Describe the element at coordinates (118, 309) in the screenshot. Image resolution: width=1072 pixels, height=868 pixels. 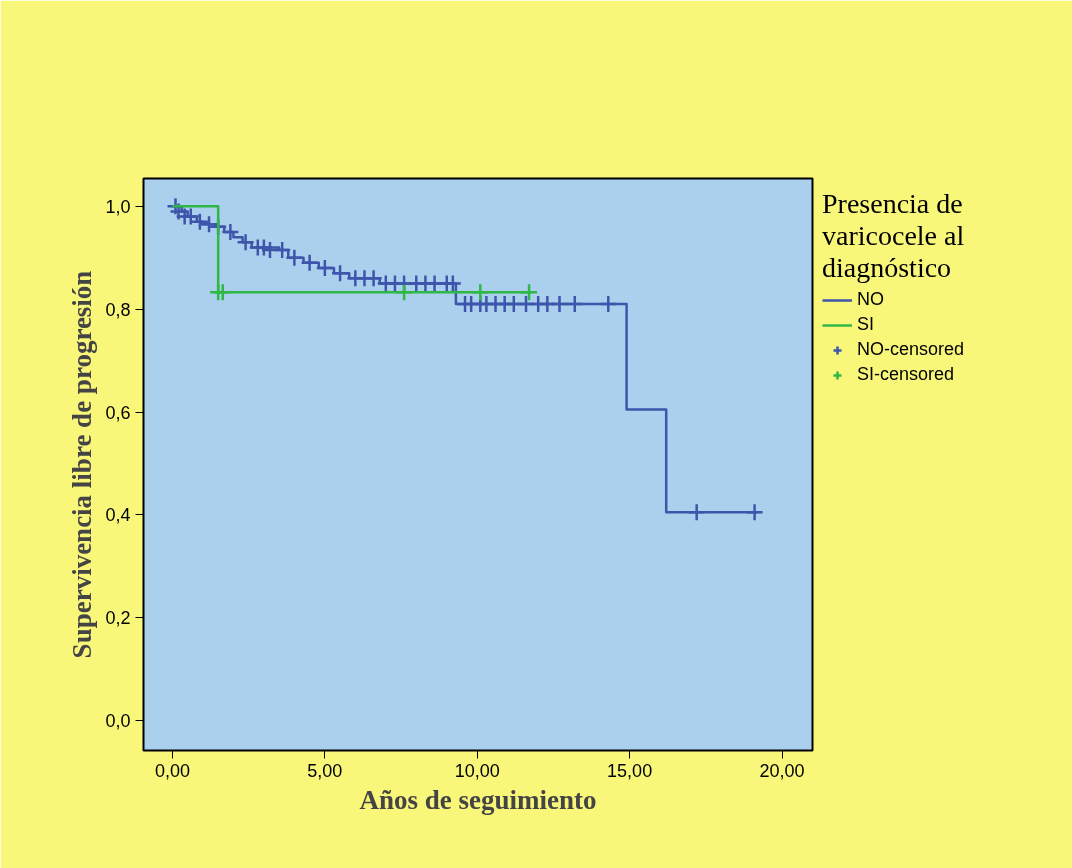
I see `y-tick-label: 0,8` at that location.